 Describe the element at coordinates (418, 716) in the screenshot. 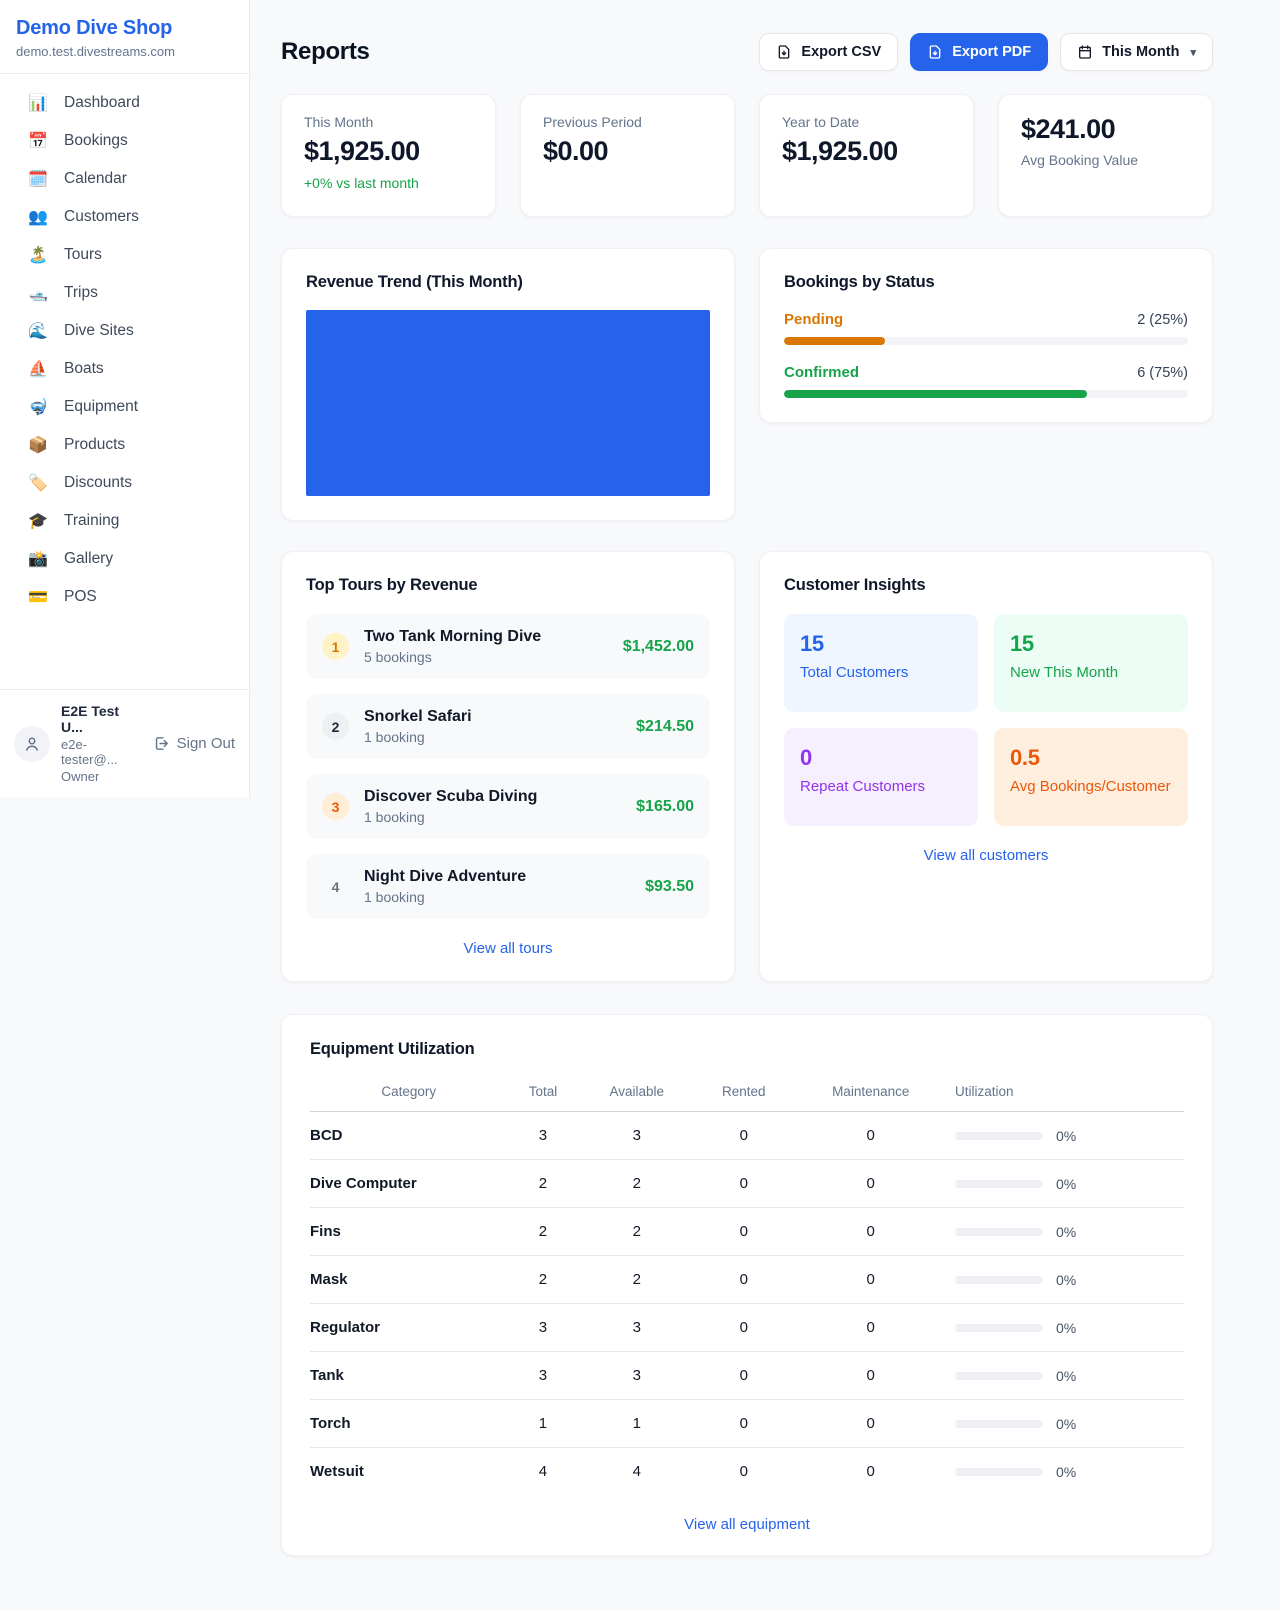

I see `tour-name: Snorkel Safari` at that location.